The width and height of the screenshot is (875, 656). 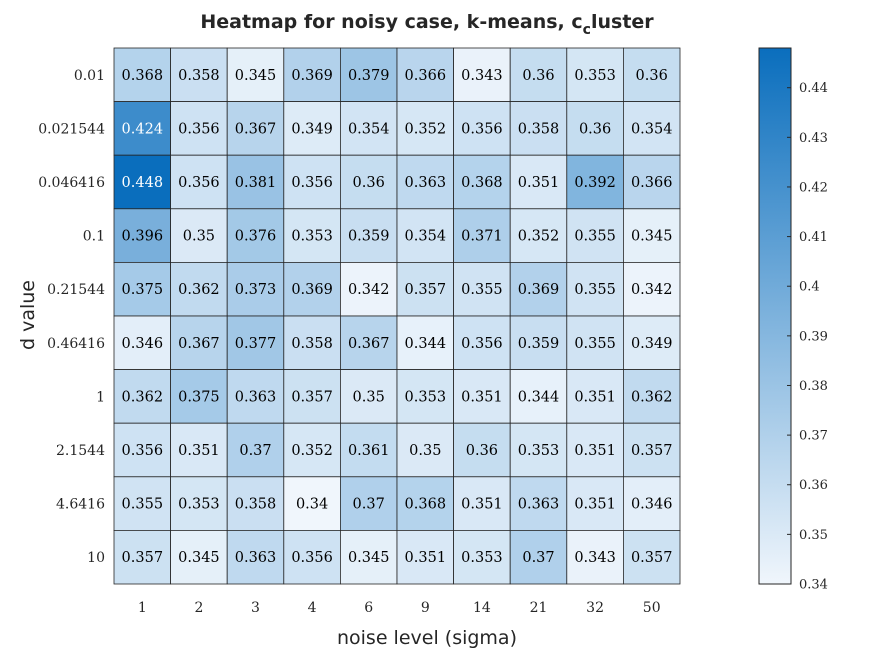 I want to click on heatmap-cell-value: 0.369, so click(x=312, y=76).